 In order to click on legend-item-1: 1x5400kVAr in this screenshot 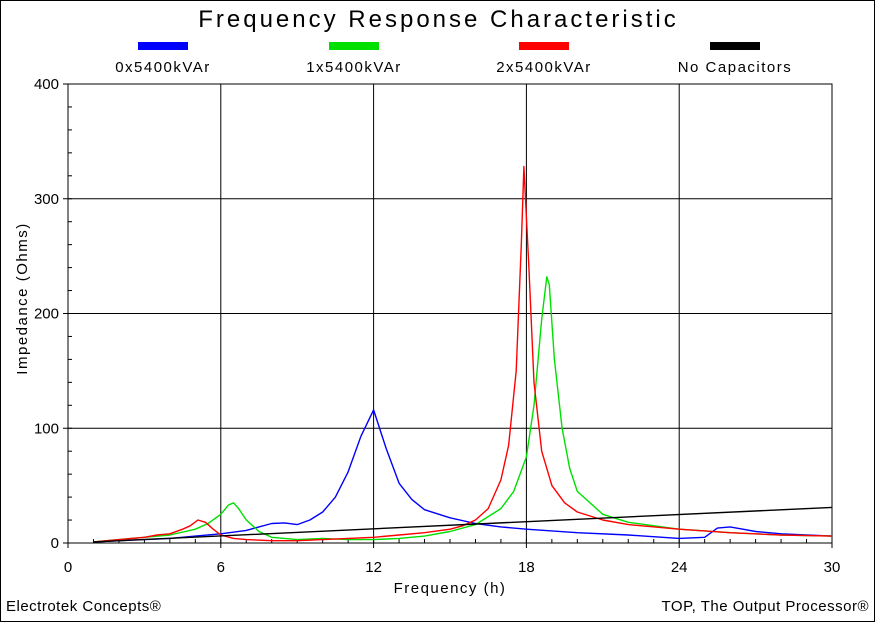, I will do `click(354, 59)`.